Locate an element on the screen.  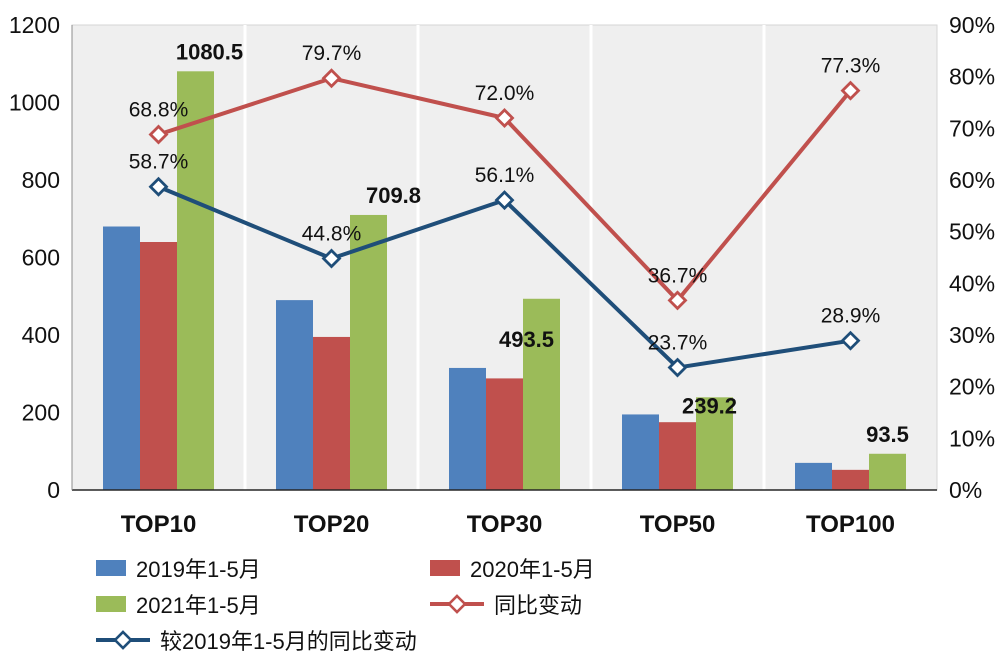
category-label: TOP100 is located at coordinates (850, 524).